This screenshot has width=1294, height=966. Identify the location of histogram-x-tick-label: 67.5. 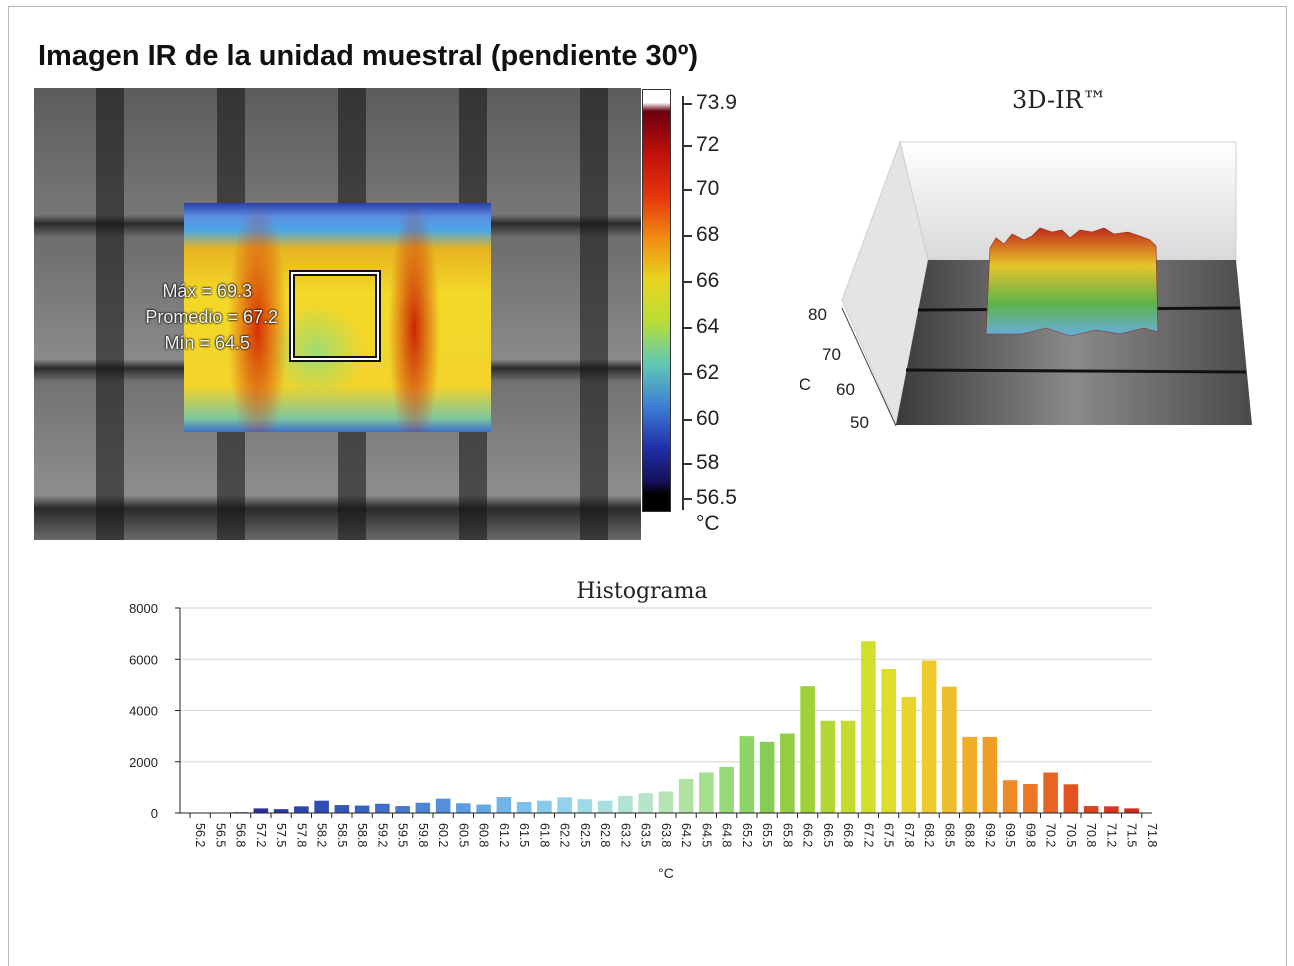
(889, 835).